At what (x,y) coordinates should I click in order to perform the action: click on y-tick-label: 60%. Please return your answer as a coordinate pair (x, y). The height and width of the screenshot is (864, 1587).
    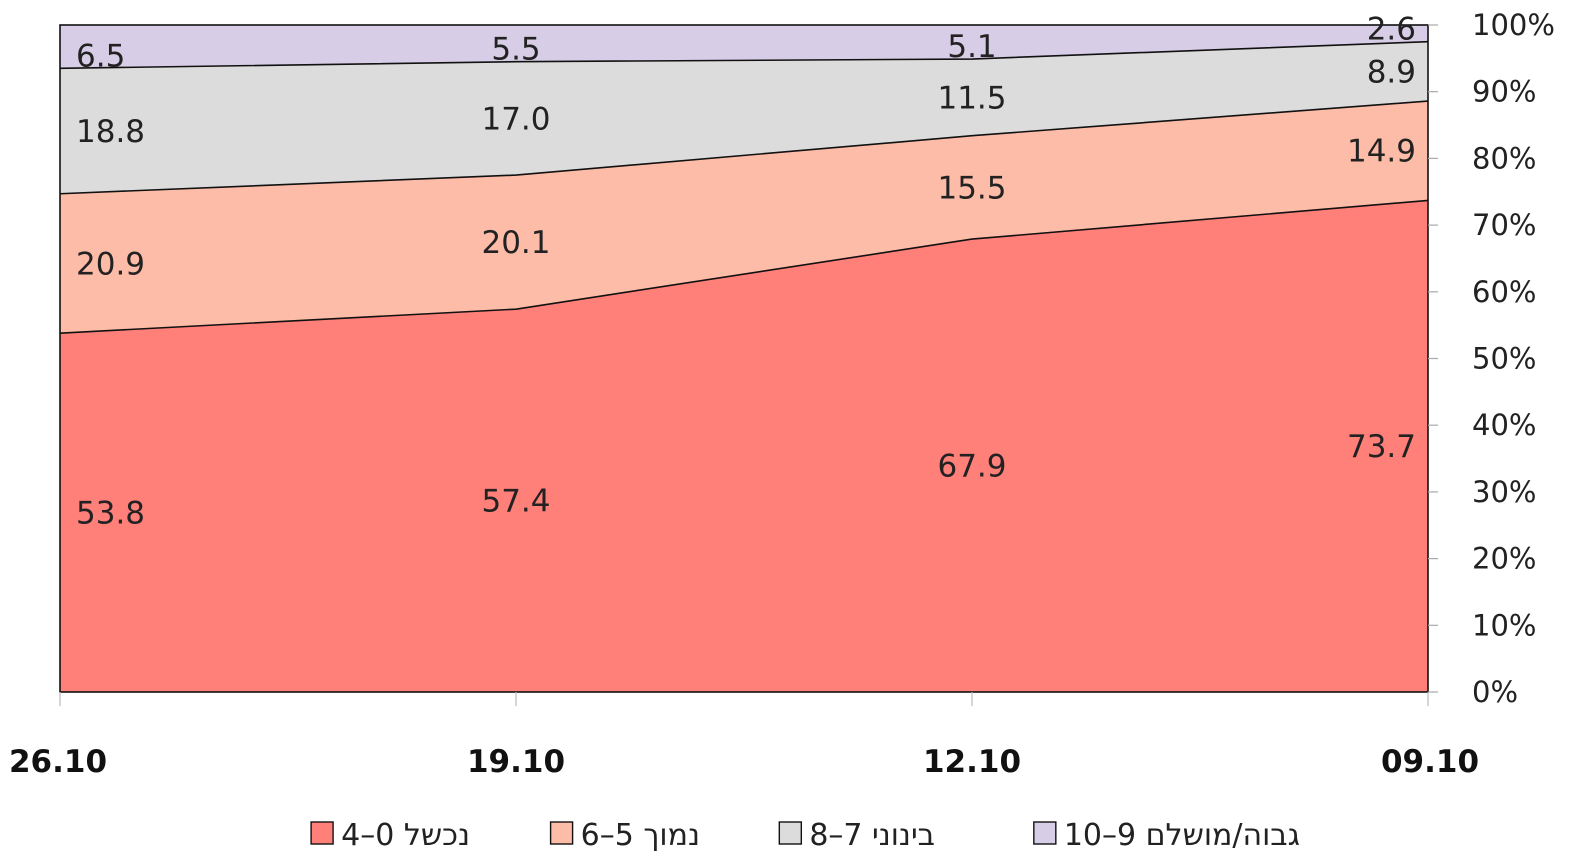
    Looking at the image, I should click on (1504, 292).